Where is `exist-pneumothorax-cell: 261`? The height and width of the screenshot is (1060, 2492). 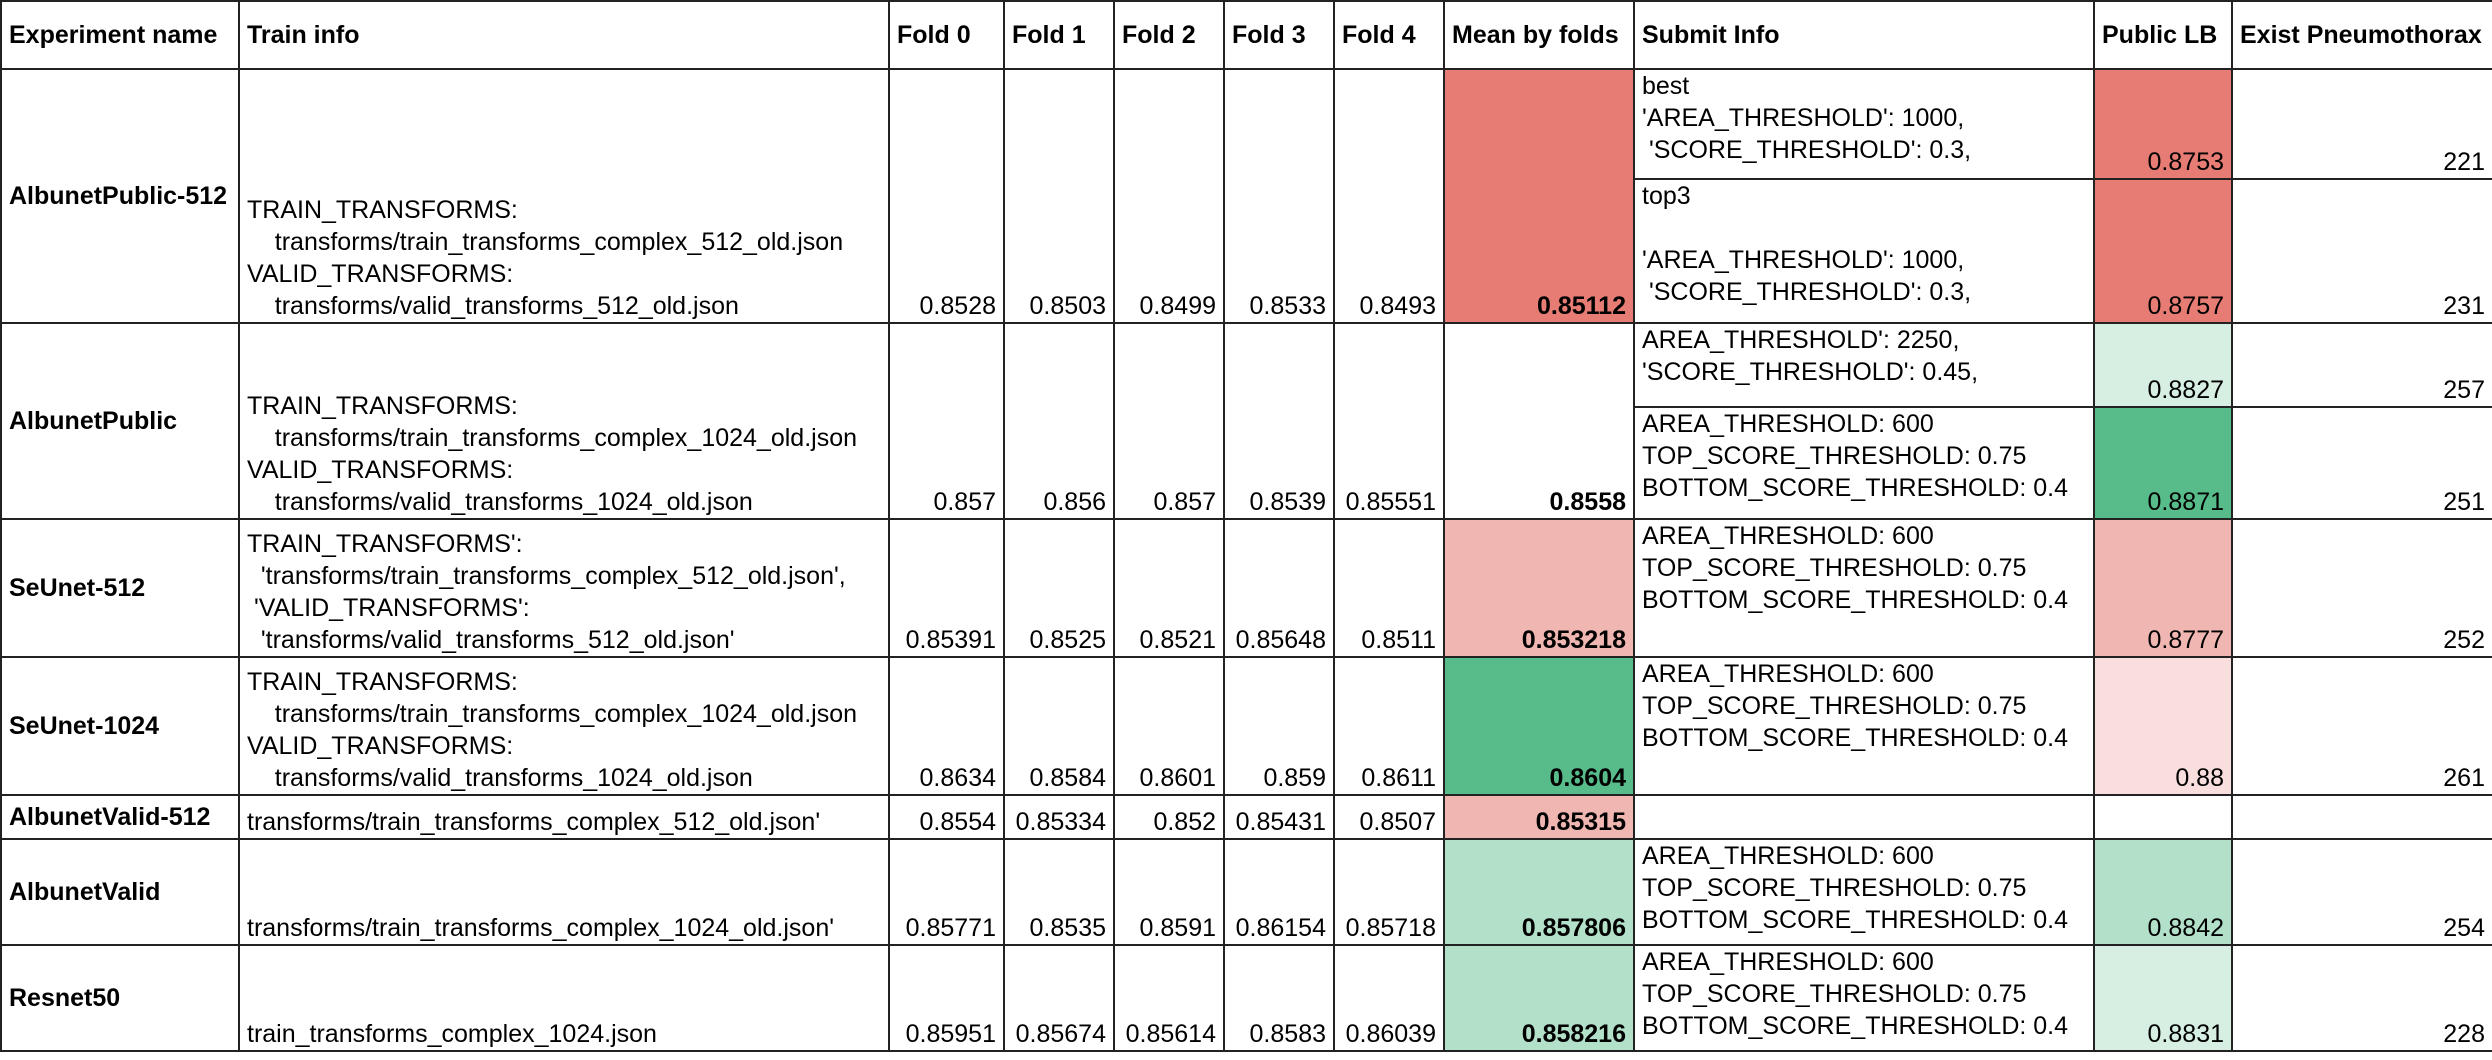 exist-pneumothorax-cell: 261 is located at coordinates (2361, 726).